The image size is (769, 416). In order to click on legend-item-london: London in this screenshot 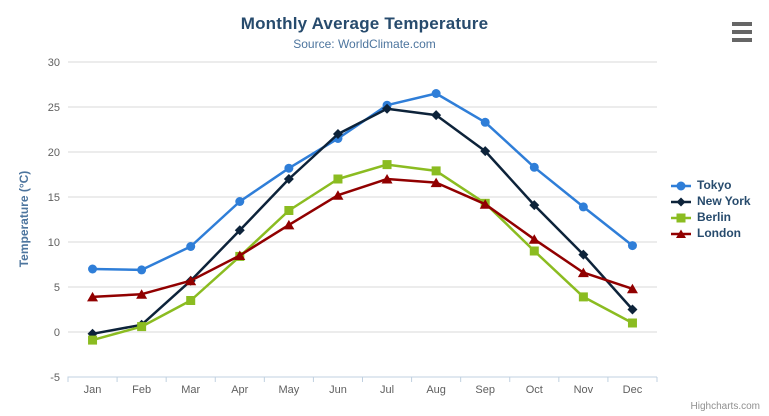, I will do `click(711, 233)`.